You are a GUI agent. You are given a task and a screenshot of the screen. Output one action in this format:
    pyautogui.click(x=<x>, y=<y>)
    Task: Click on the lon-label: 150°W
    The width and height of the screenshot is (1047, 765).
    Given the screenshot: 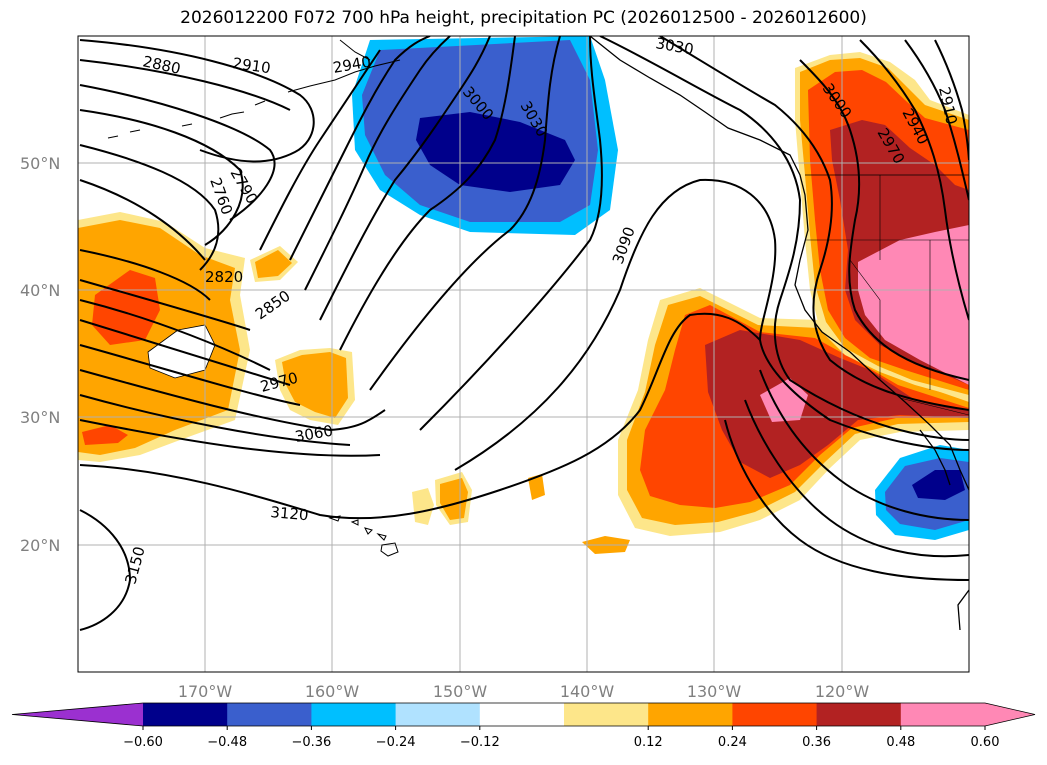 What is the action you would take?
    pyautogui.click(x=460, y=691)
    